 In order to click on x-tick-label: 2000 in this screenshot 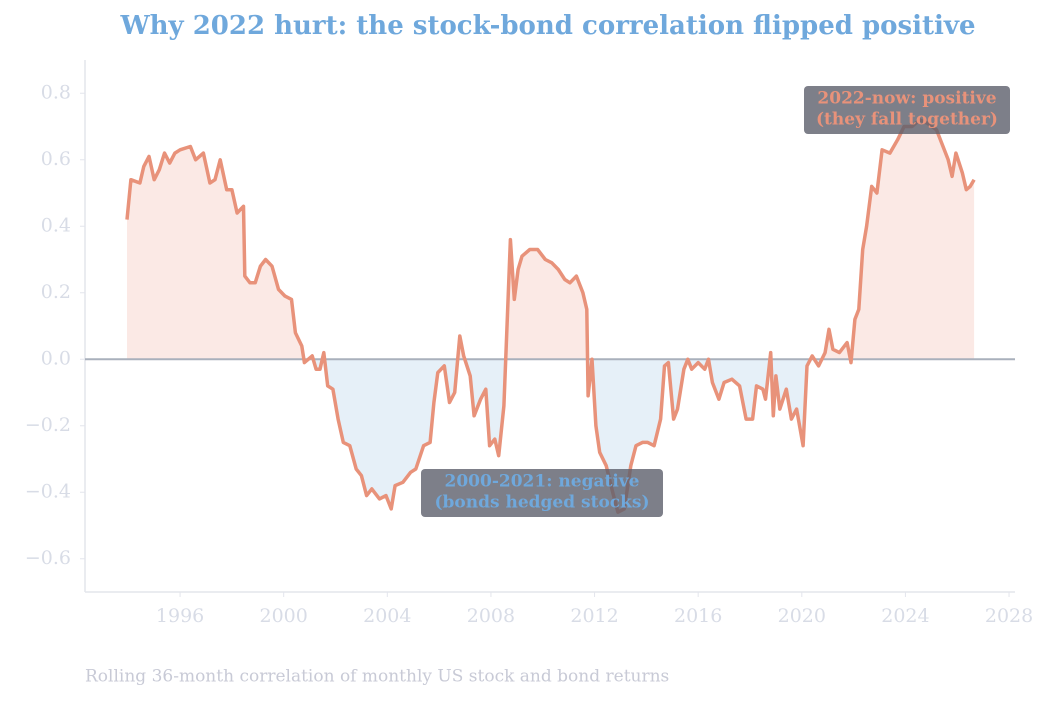, I will do `click(284, 616)`.